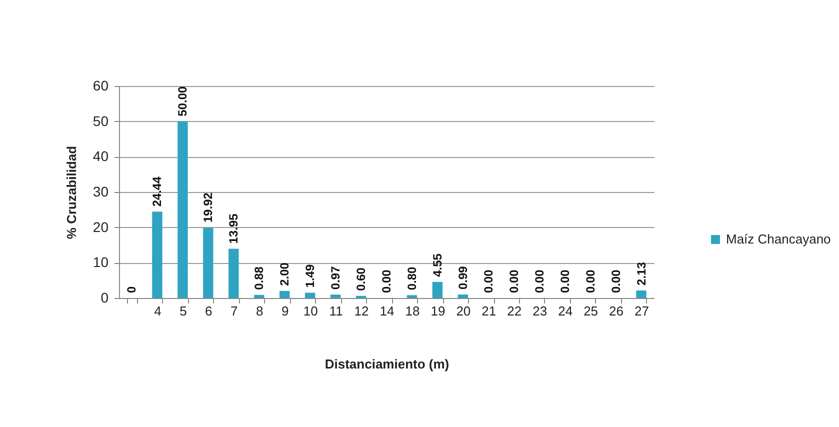  I want to click on y-tick-label: 20, so click(100, 226).